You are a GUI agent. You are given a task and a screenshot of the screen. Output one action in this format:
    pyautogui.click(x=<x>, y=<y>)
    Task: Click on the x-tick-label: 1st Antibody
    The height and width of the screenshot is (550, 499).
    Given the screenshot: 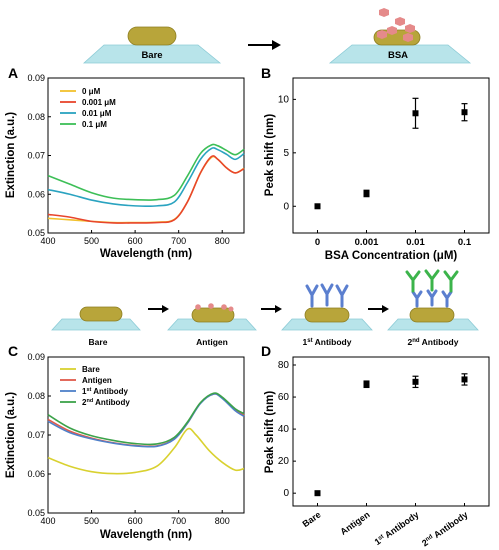 What is the action you would take?
    pyautogui.click(x=397, y=528)
    